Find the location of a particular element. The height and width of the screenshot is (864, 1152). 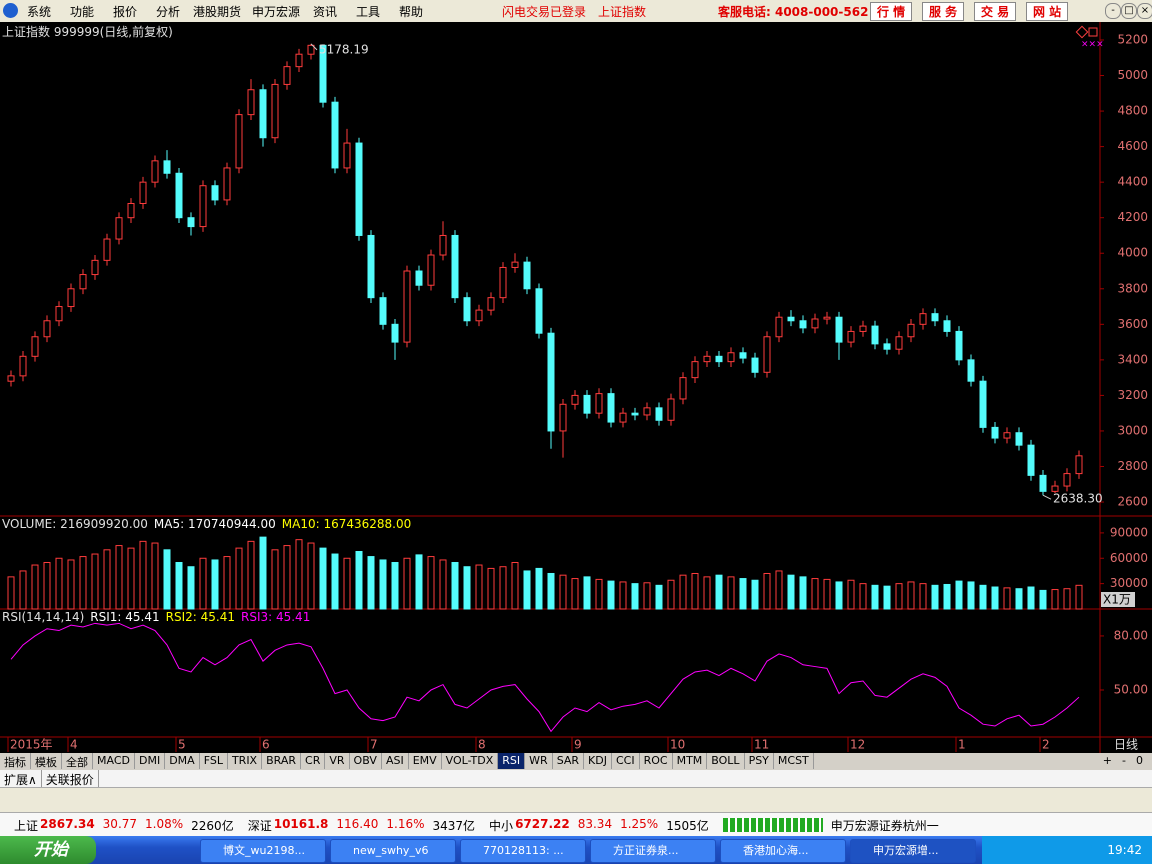

indicator-tab: KDJ is located at coordinates (598, 761).